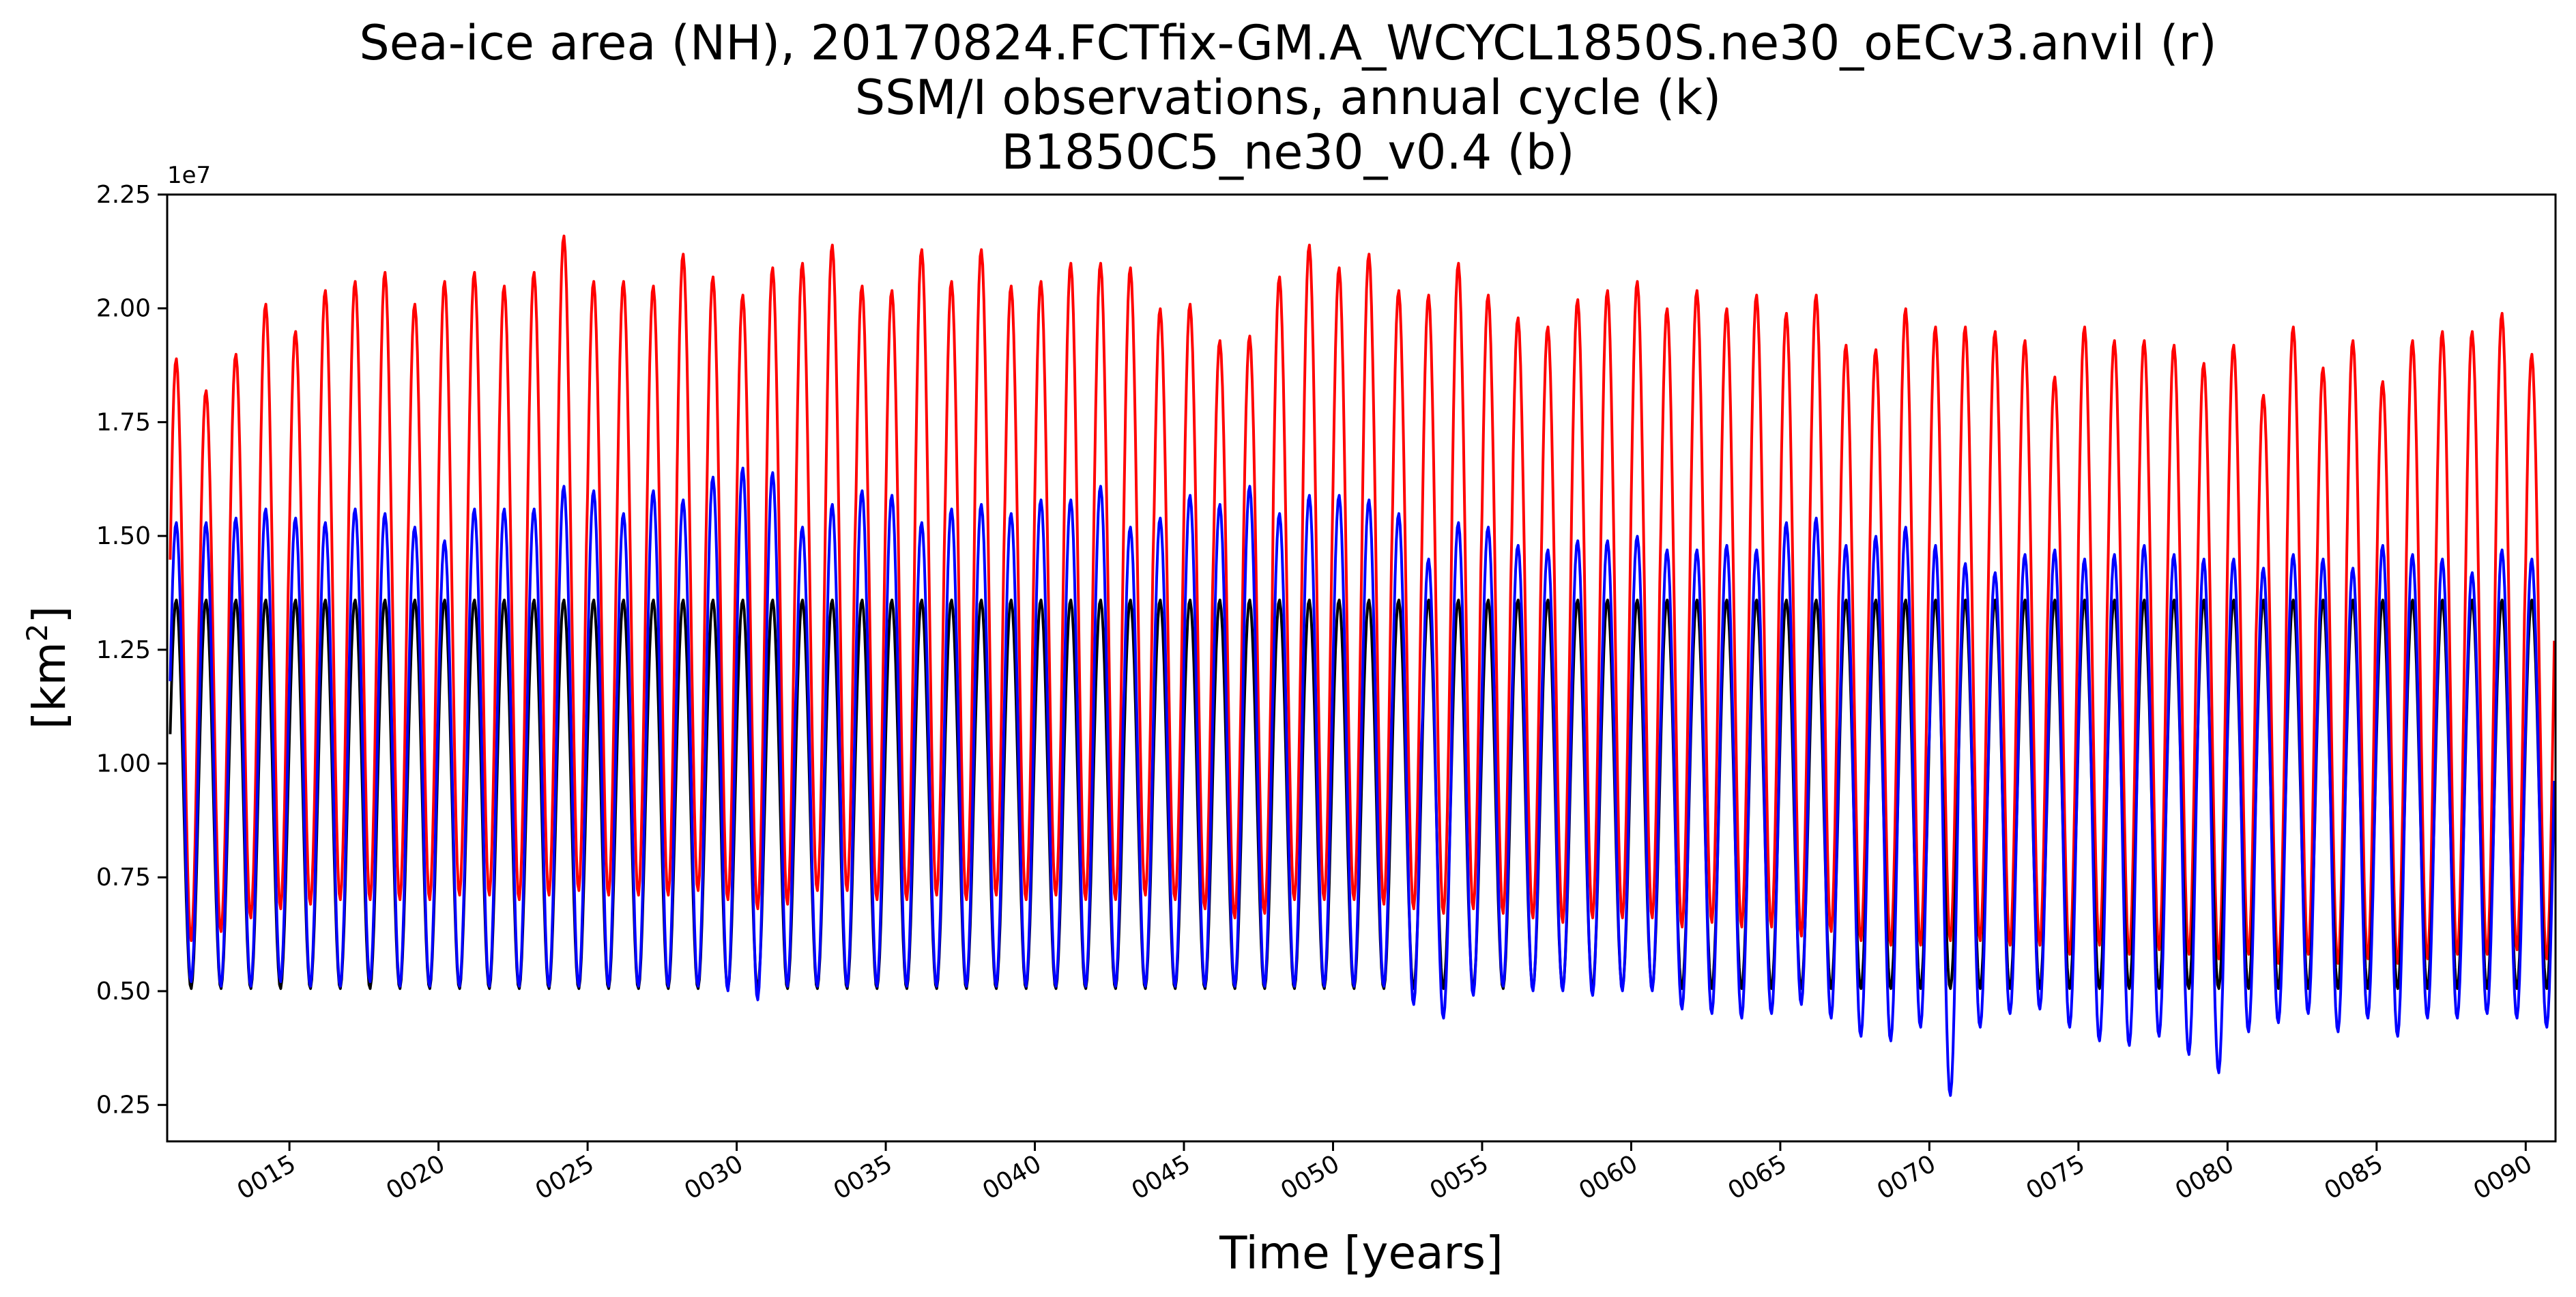 The height and width of the screenshot is (1297, 2576). What do you see at coordinates (863, 1177) in the screenshot?
I see `x-tick-label: 0035` at bounding box center [863, 1177].